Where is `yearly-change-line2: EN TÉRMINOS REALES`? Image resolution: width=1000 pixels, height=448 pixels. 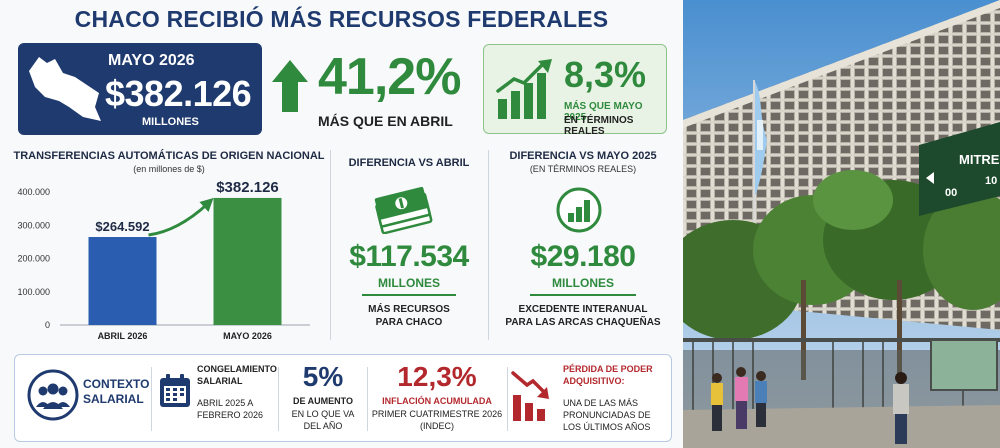
yearly-change-line2: EN TÉRMINOS REALES is located at coordinates (599, 126).